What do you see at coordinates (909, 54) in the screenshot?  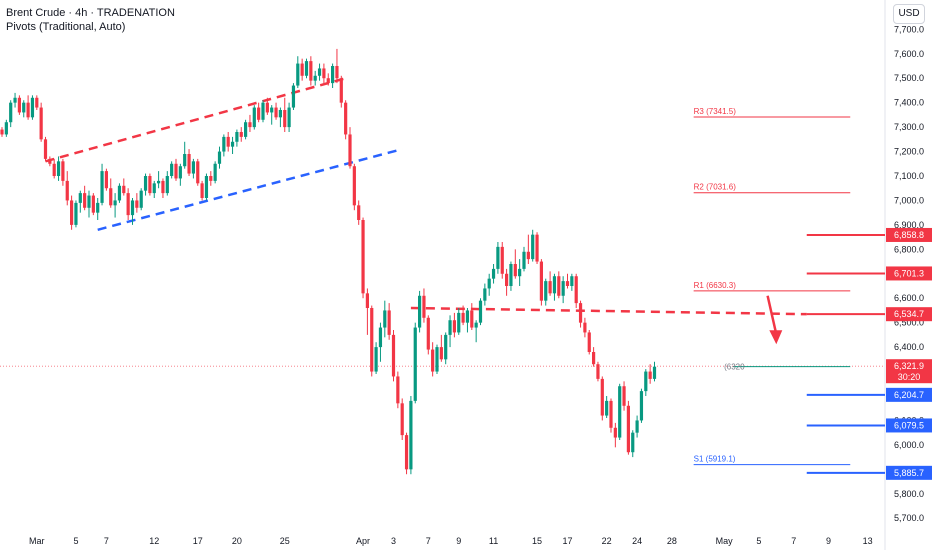 I see `y-tick-label: 7,600.0` at bounding box center [909, 54].